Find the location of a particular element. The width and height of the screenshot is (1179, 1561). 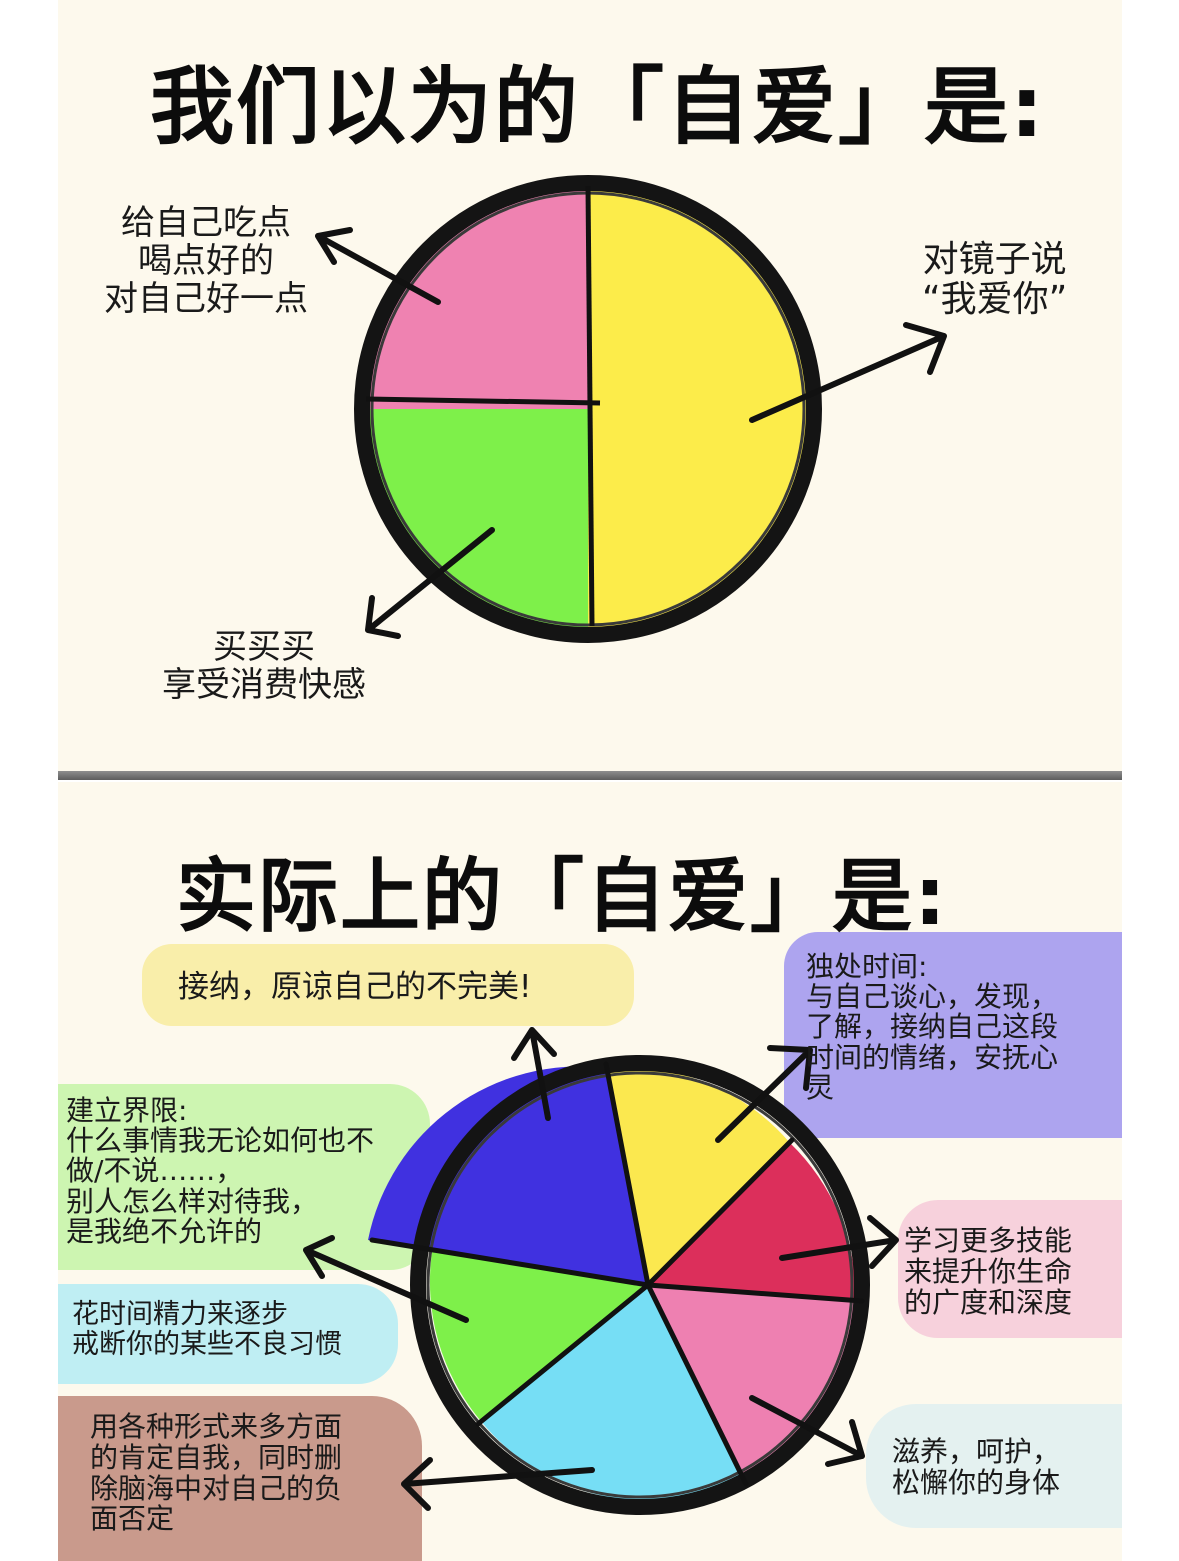

arrow-alone is located at coordinates (764, 1094).